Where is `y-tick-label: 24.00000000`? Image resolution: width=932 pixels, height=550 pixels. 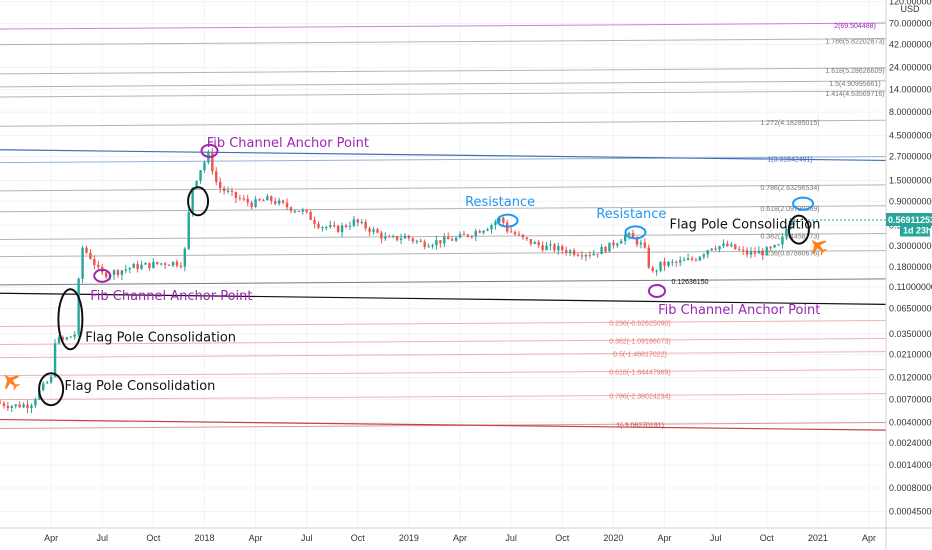 y-tick-label: 24.00000000 is located at coordinates (910, 67).